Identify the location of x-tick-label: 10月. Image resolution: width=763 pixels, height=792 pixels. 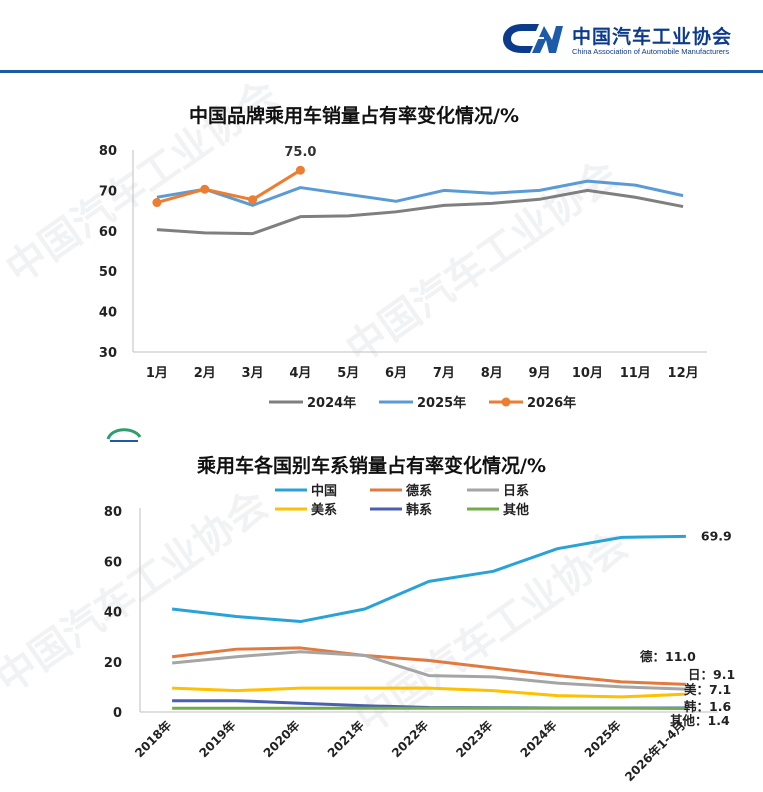
(587, 373).